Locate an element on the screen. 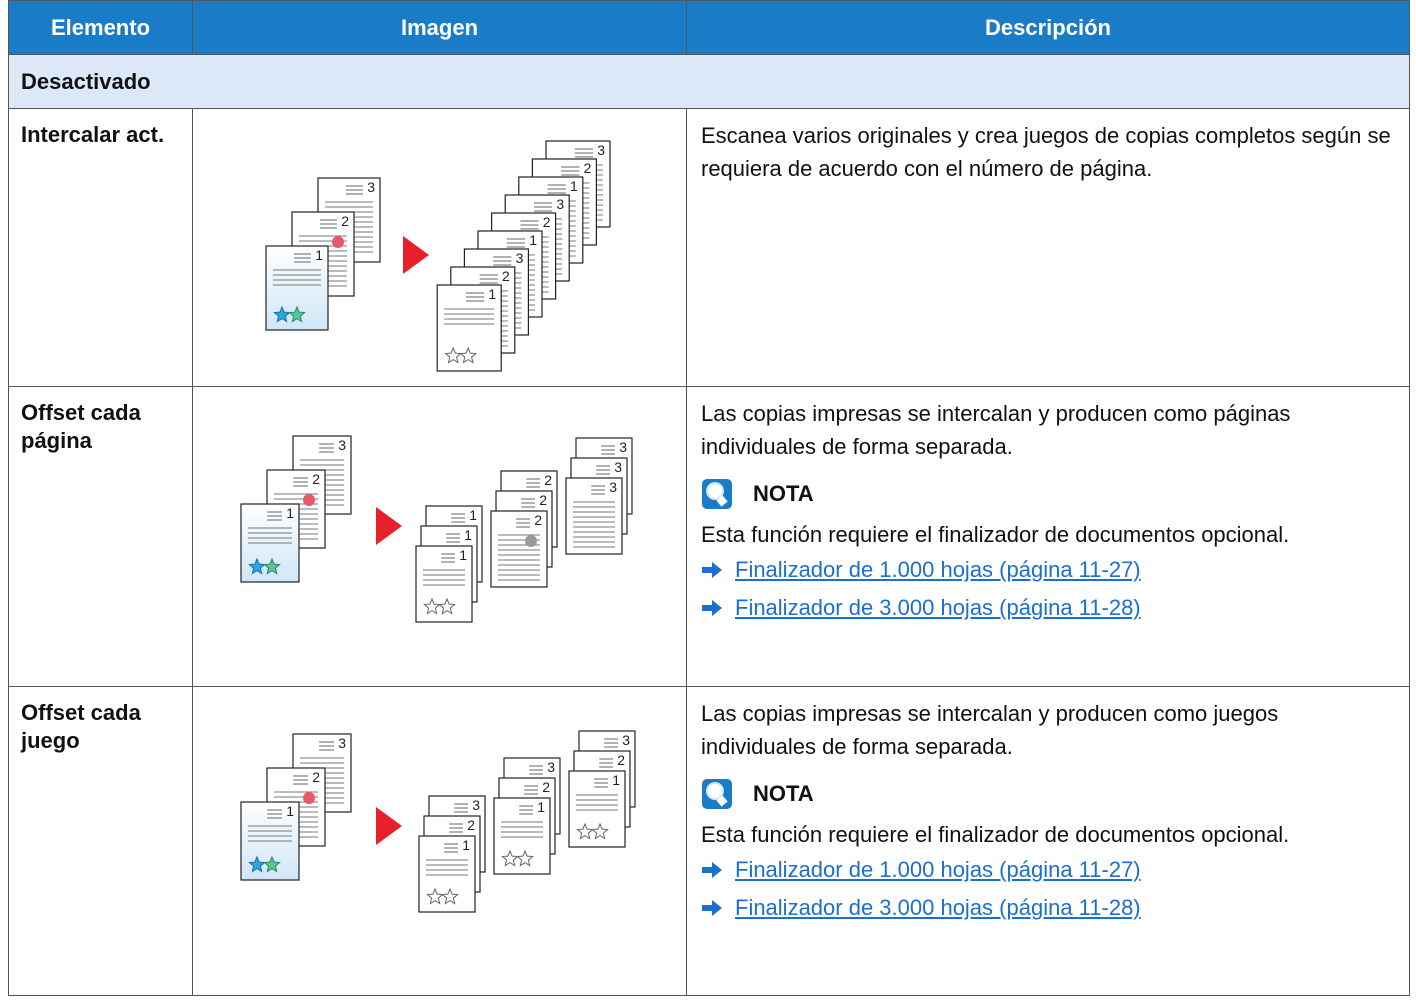 This screenshot has height=1001, width=1416. item-label: Intercalar act. is located at coordinates (93, 134).